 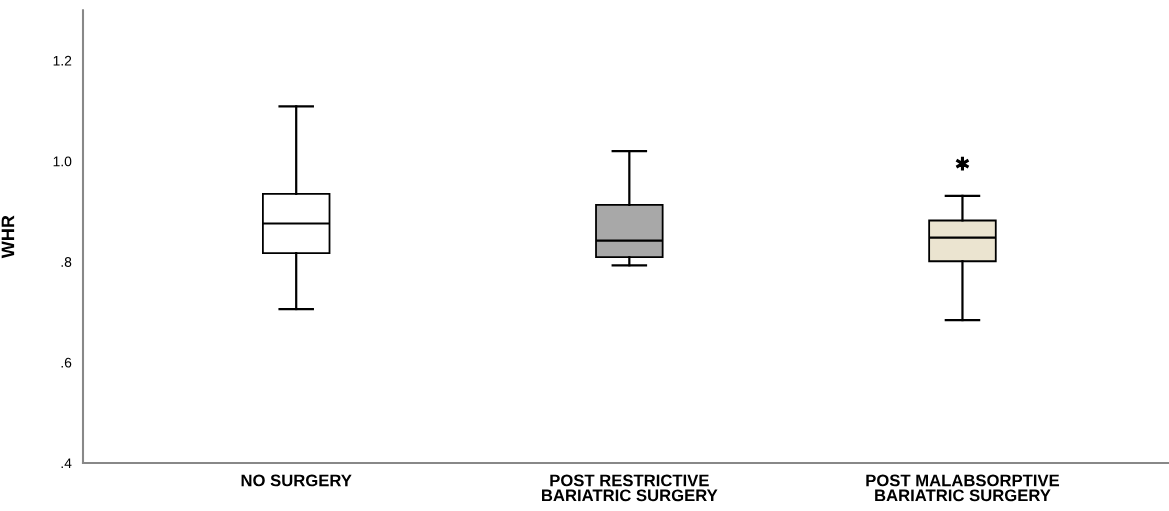 What do you see at coordinates (66, 463) in the screenshot?
I see `y-tick-label: .4` at bounding box center [66, 463].